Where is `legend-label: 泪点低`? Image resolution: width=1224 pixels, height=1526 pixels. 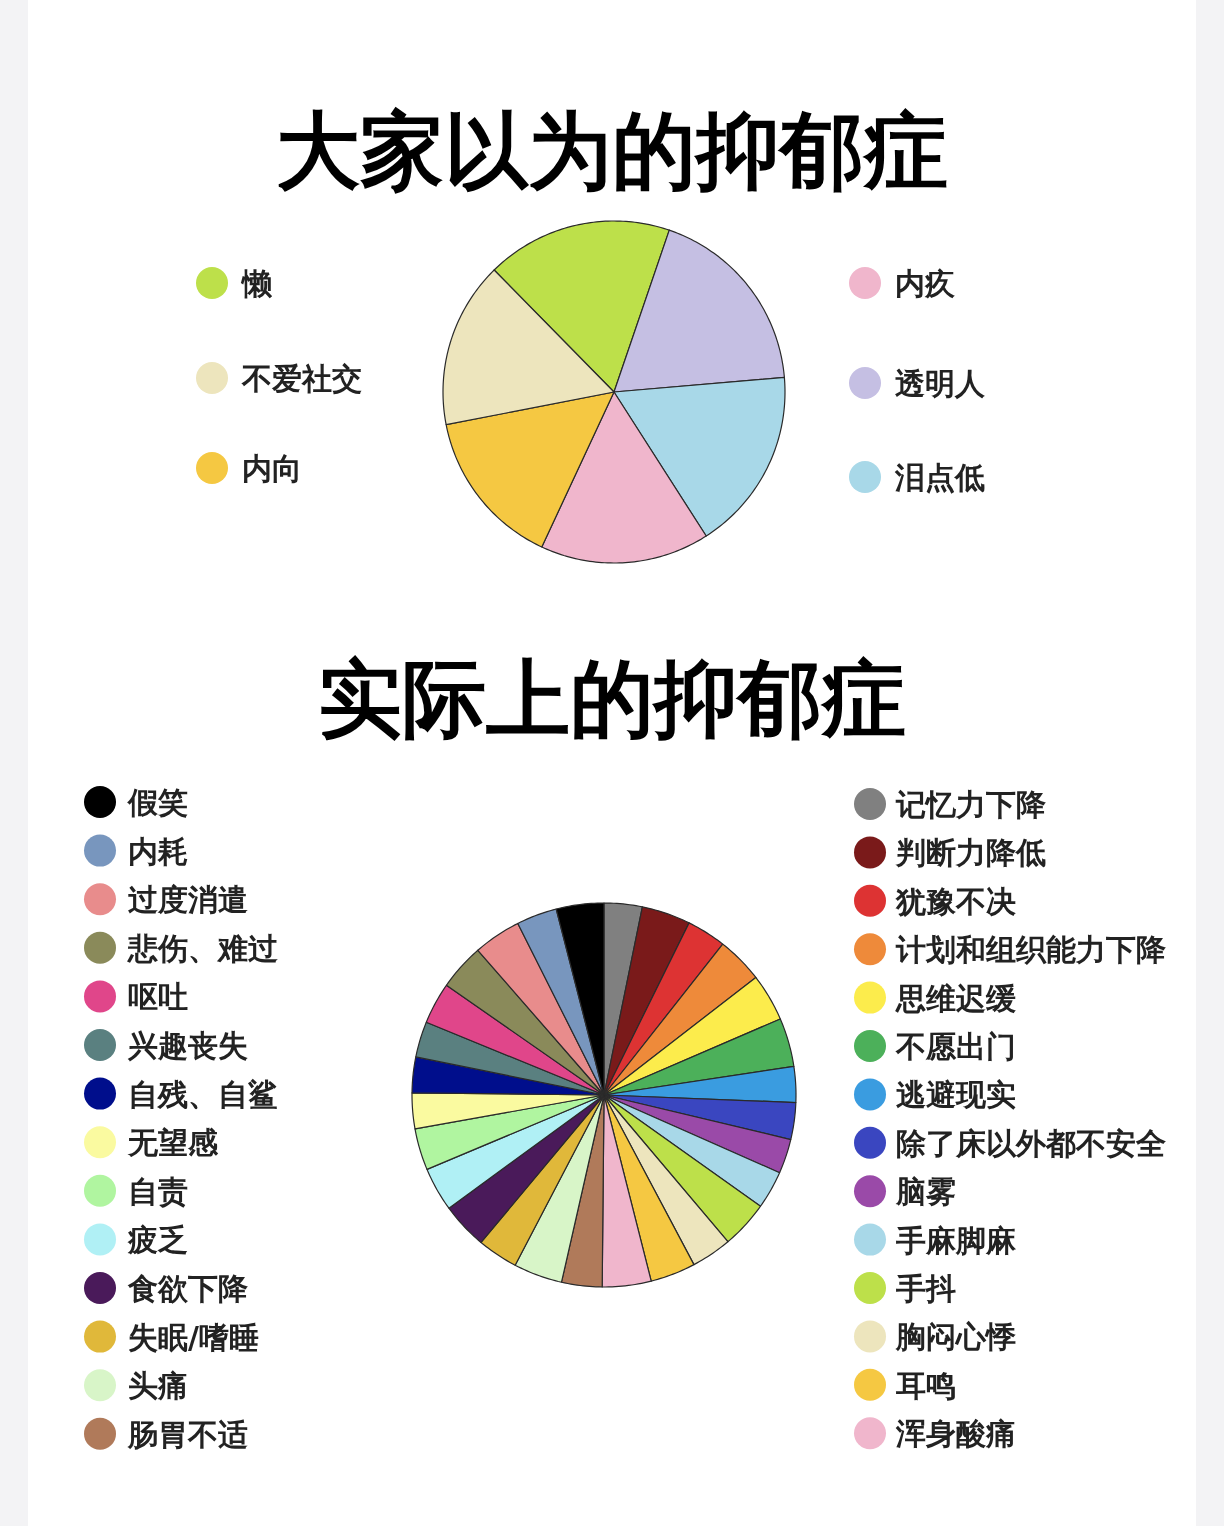 legend-label: 泪点低 is located at coordinates (939, 477).